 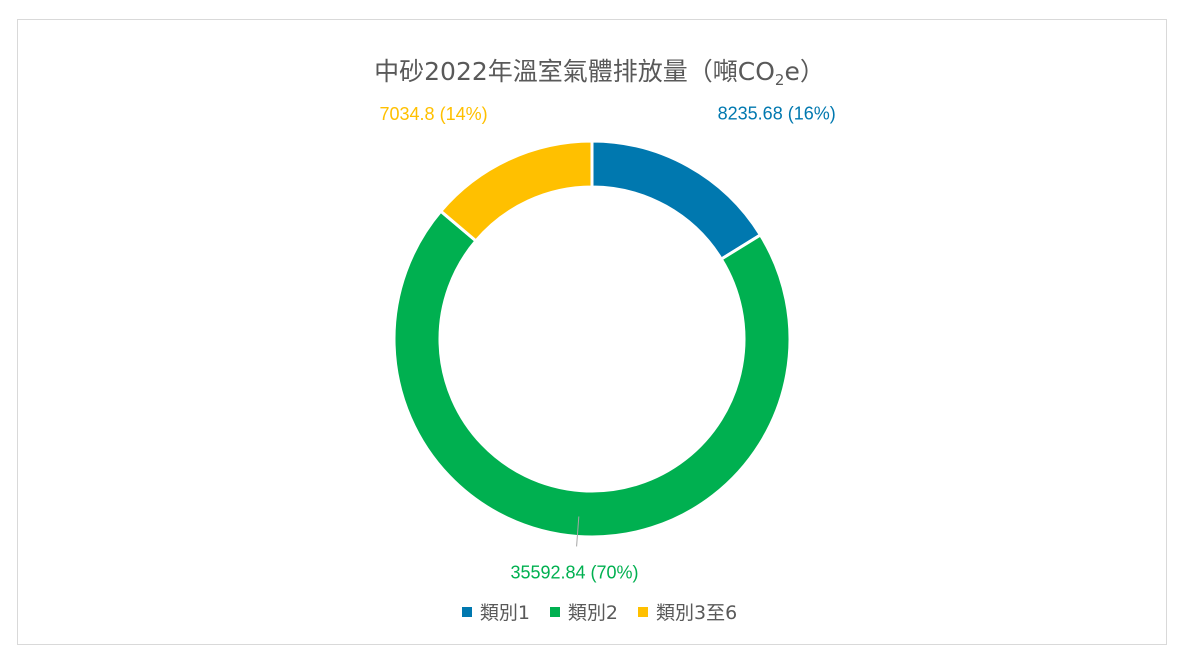 I want to click on legend-item-category-2: 類別2, so click(x=583, y=611).